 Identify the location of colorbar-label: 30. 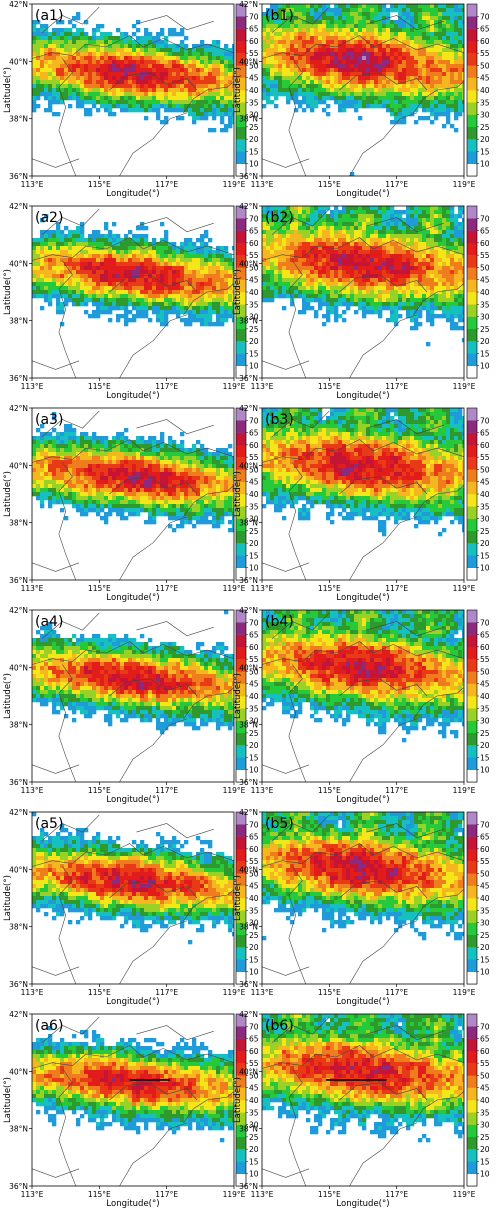
(254, 115).